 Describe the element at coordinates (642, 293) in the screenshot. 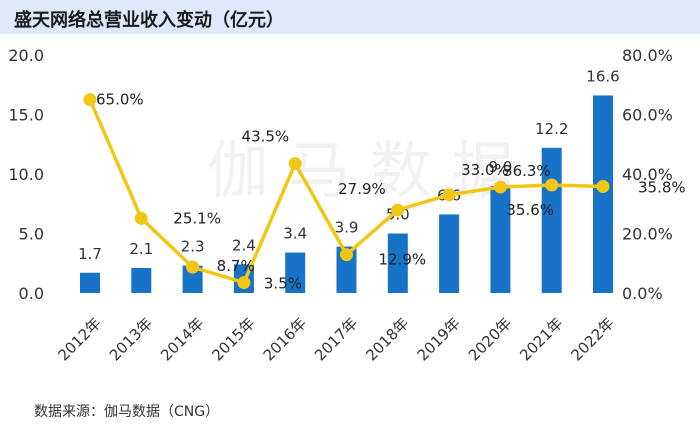

I see `y-right-tick-label: 0.0%` at that location.